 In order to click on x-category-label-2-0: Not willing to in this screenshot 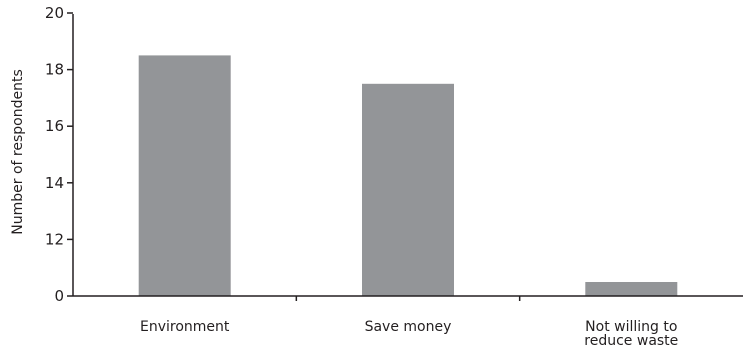, I will do `click(631, 327)`.